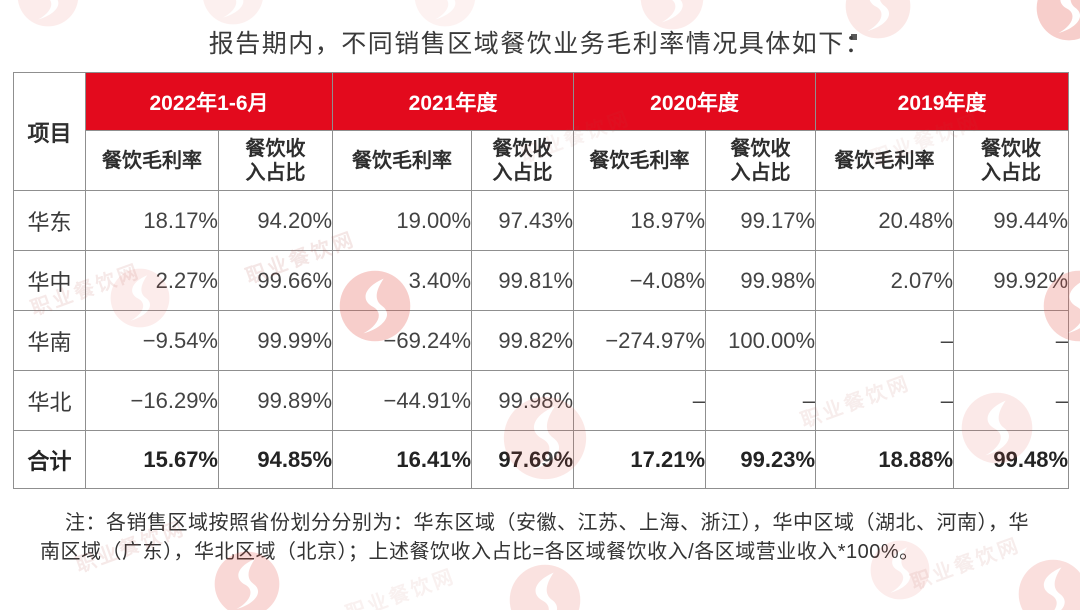 This screenshot has height=610, width=1080. What do you see at coordinates (275, 280) in the screenshot?
I see `value-cell: 99.66%` at bounding box center [275, 280].